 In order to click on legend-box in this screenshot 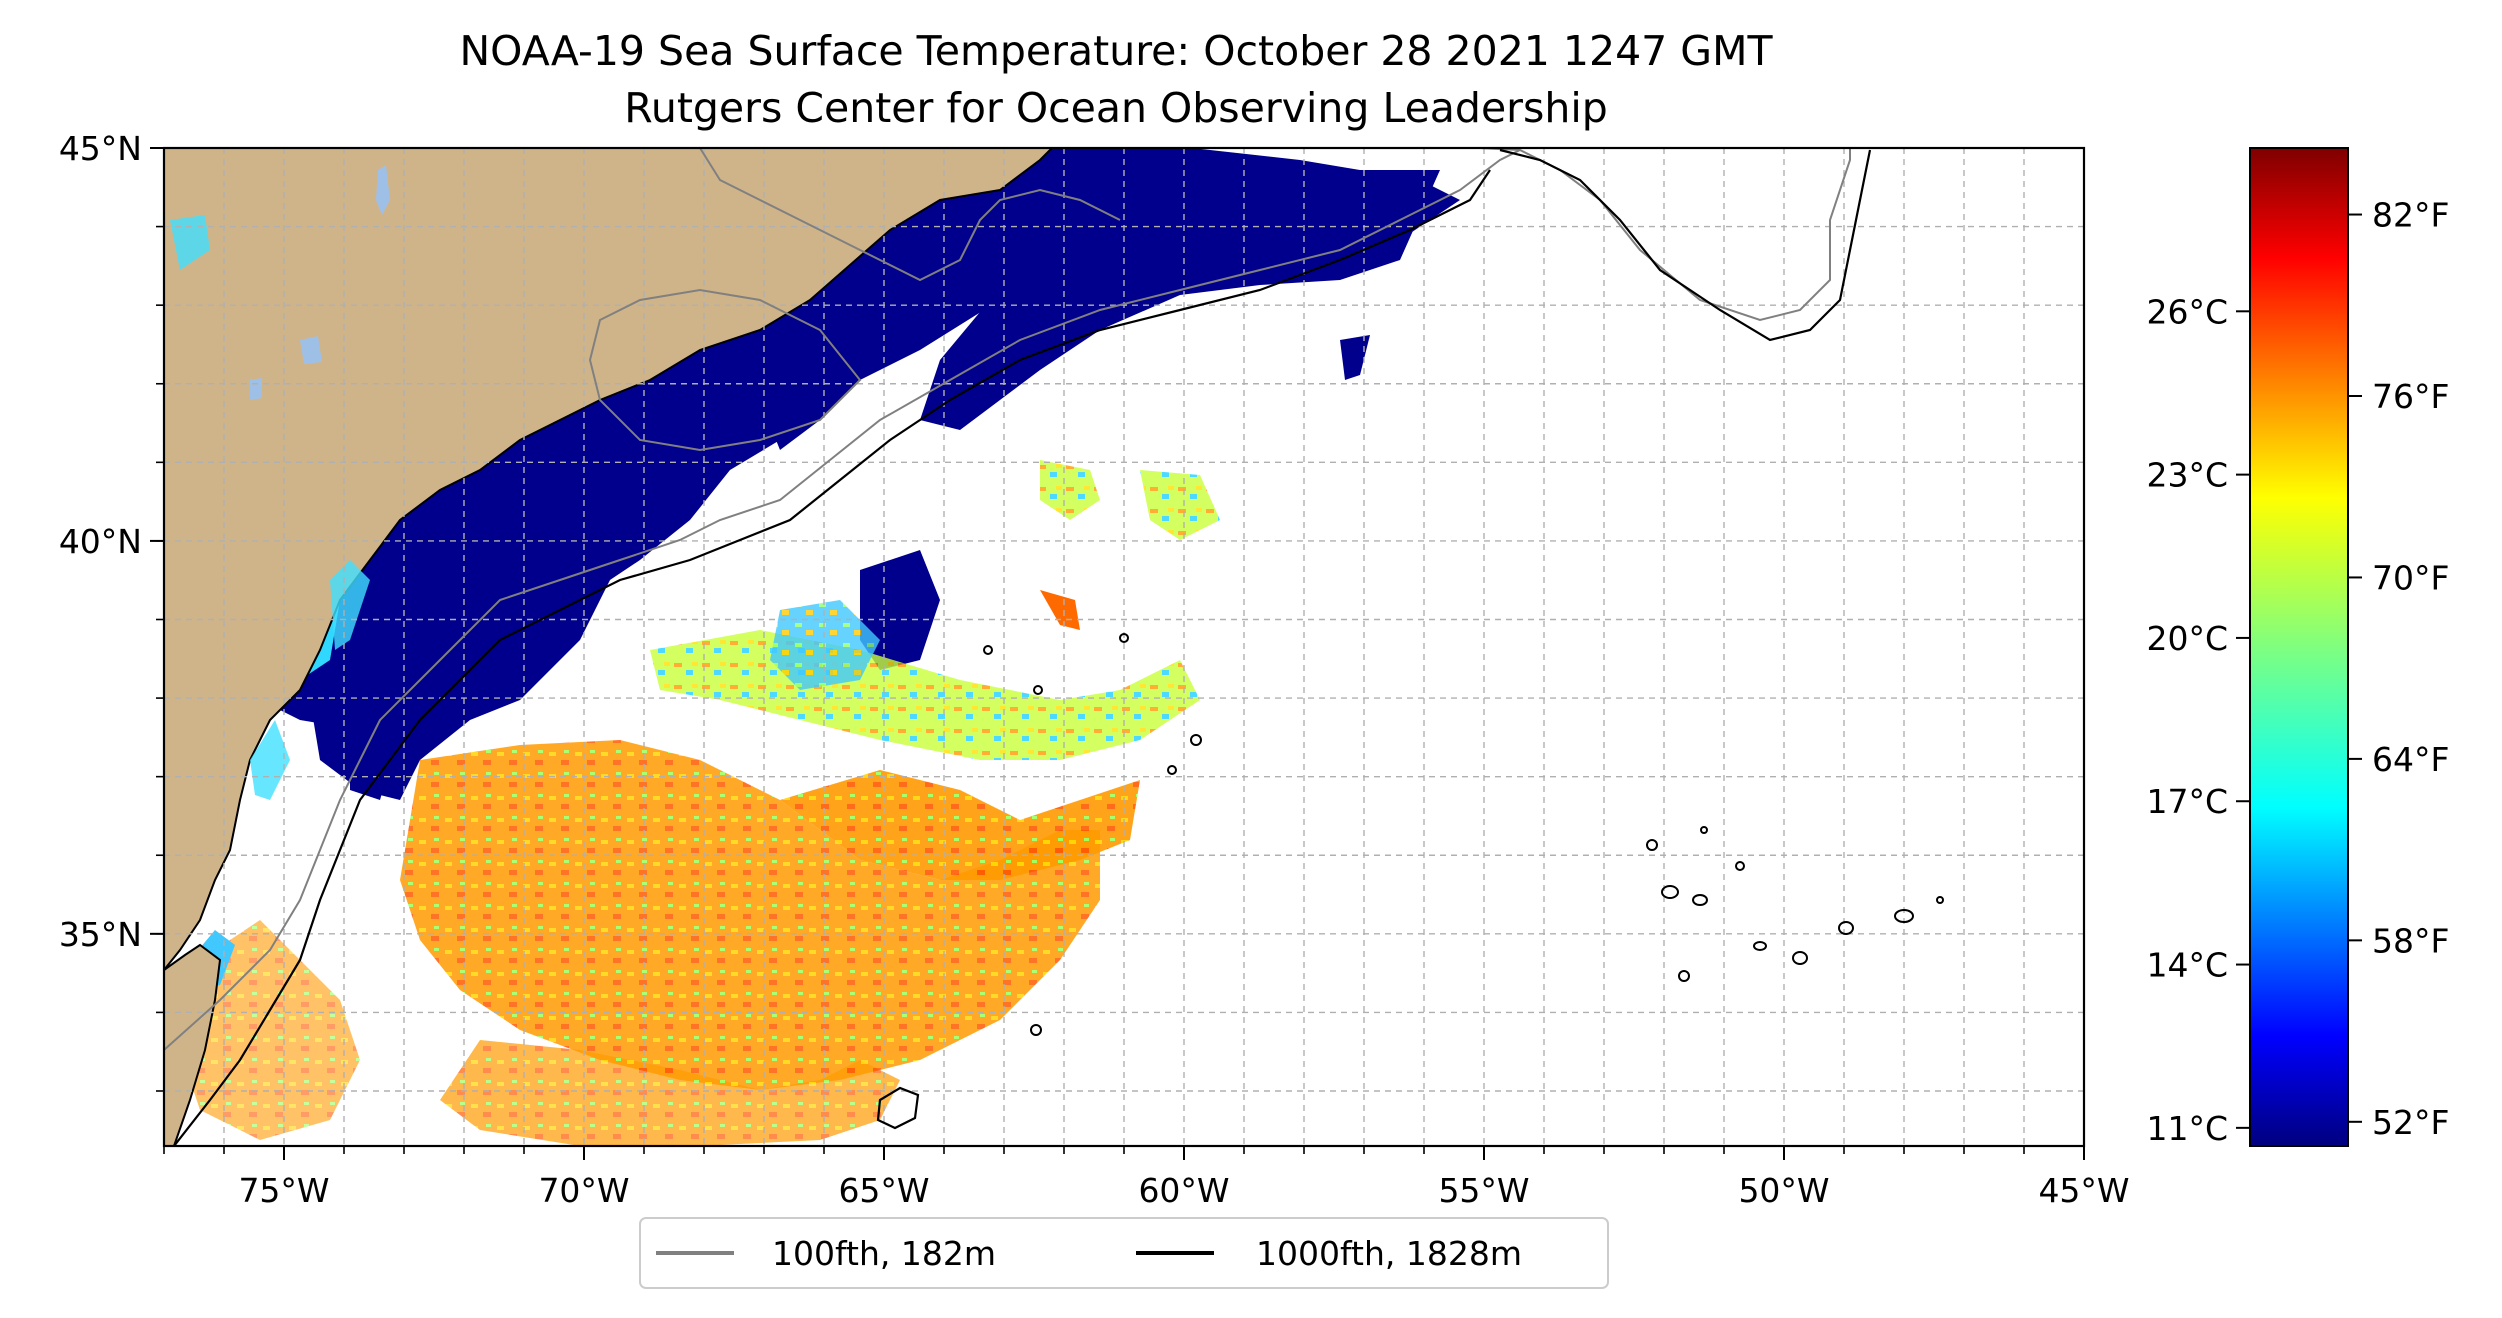, I will do `click(1124, 1253)`.